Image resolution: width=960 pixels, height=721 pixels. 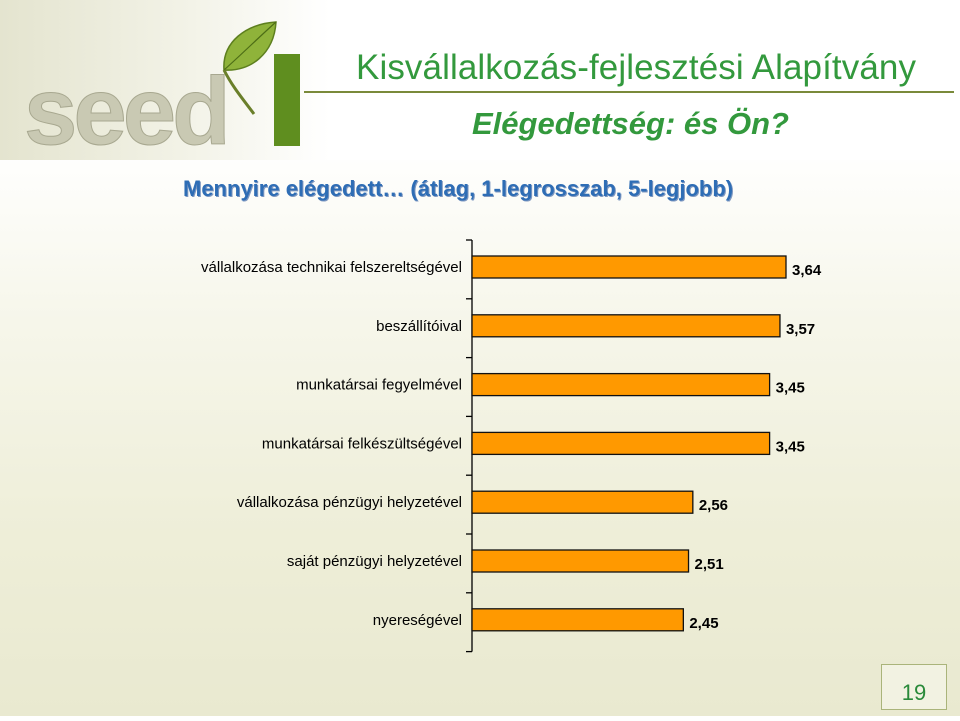 I want to click on value-label: 2,45, so click(x=703, y=623).